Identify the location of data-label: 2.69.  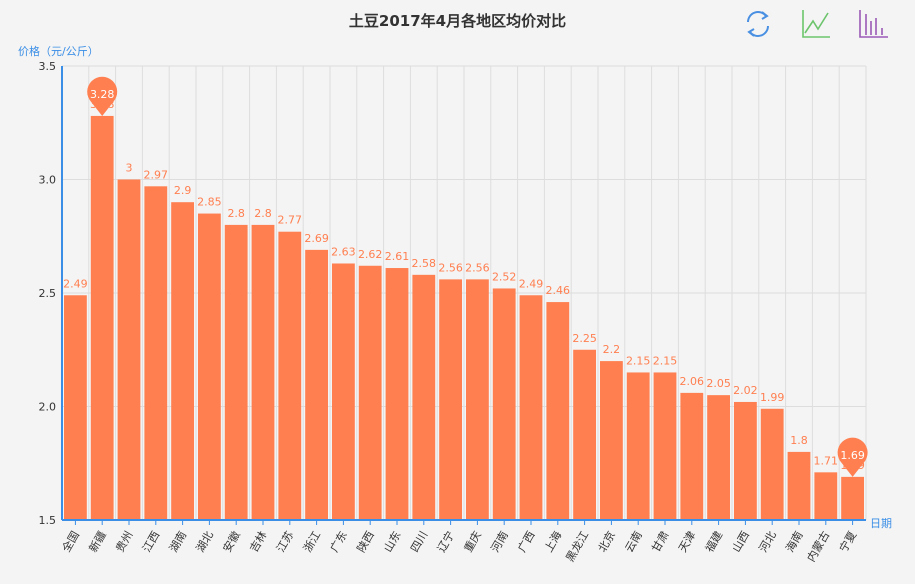
(316, 238).